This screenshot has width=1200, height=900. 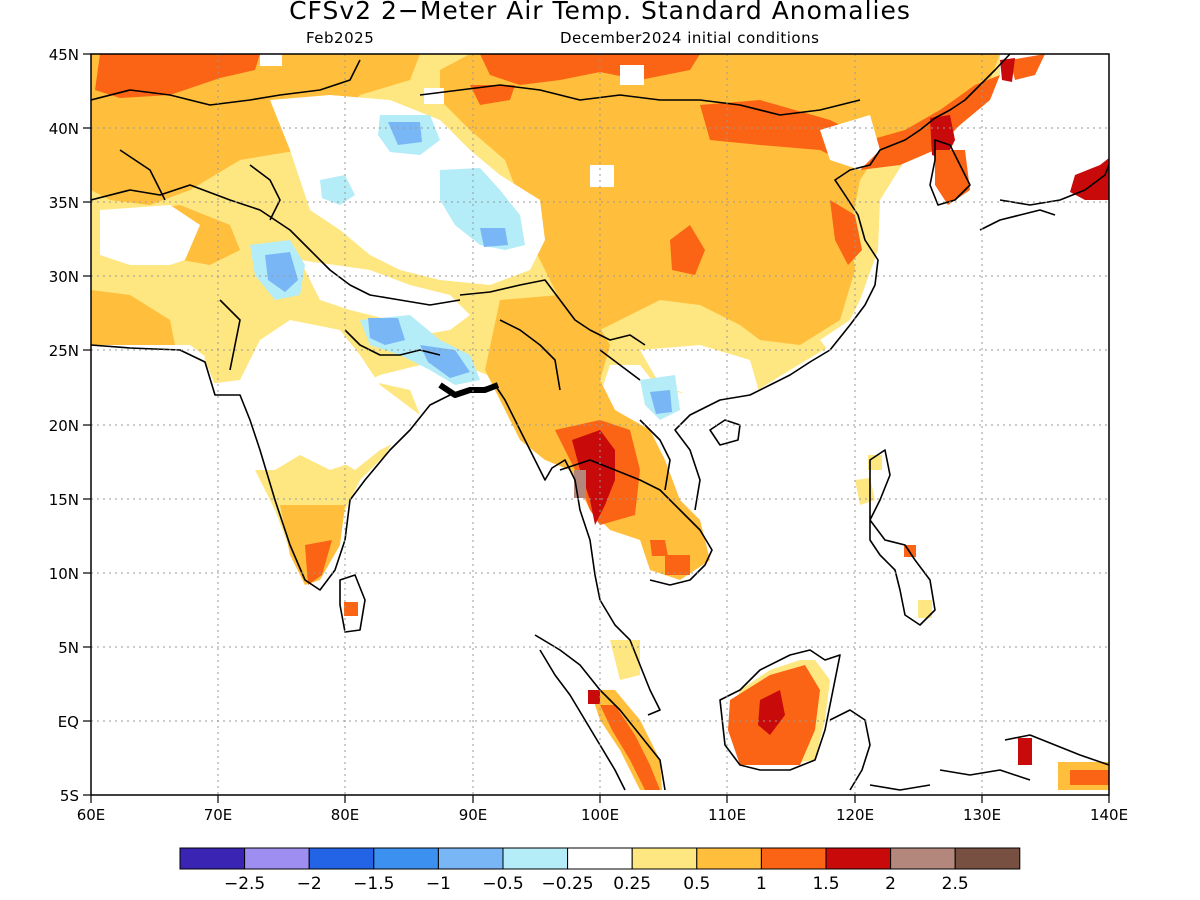 What do you see at coordinates (492, 95) in the screenshot?
I see `anomaly-region-red-north-india` at bounding box center [492, 95].